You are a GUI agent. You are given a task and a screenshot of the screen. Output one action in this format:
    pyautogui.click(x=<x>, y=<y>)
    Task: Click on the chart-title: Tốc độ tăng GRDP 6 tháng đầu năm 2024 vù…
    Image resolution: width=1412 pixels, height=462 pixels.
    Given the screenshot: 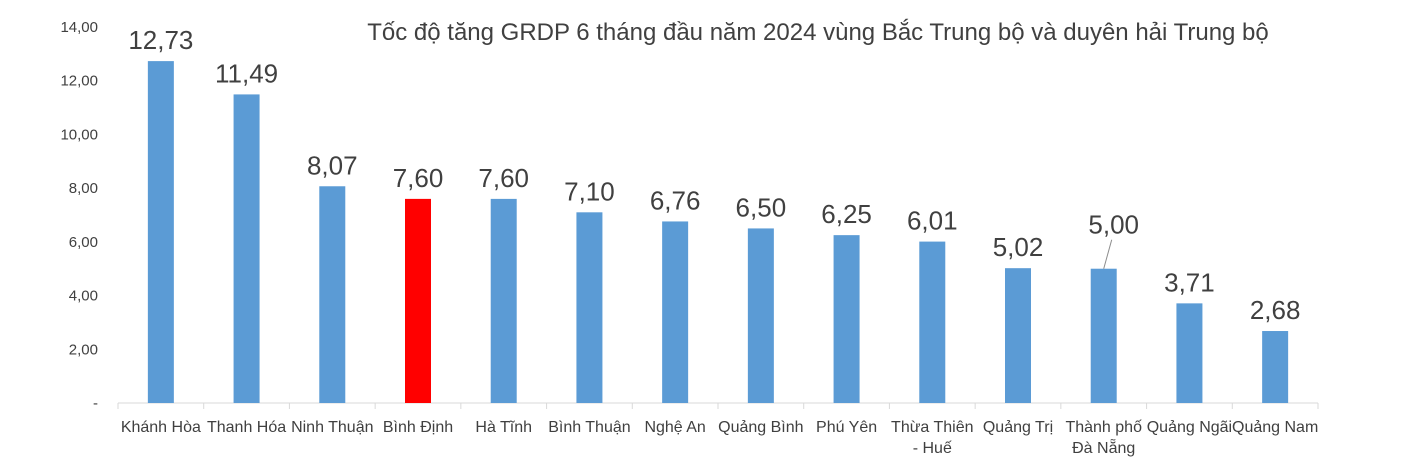 What is the action you would take?
    pyautogui.click(x=818, y=32)
    